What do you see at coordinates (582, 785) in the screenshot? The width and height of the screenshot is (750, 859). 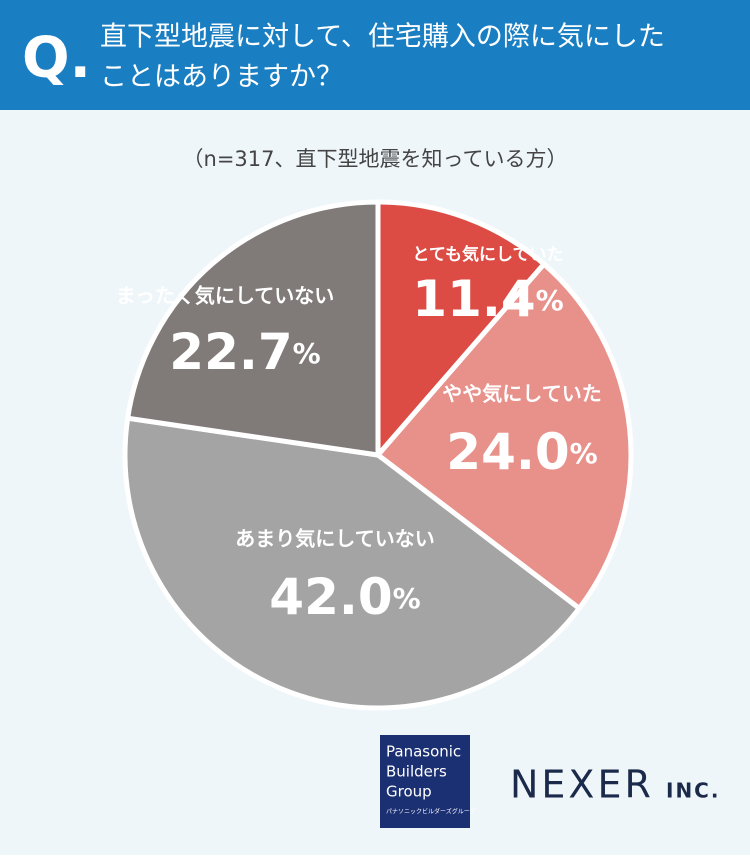 I see `nexer-logo: NEXER` at bounding box center [582, 785].